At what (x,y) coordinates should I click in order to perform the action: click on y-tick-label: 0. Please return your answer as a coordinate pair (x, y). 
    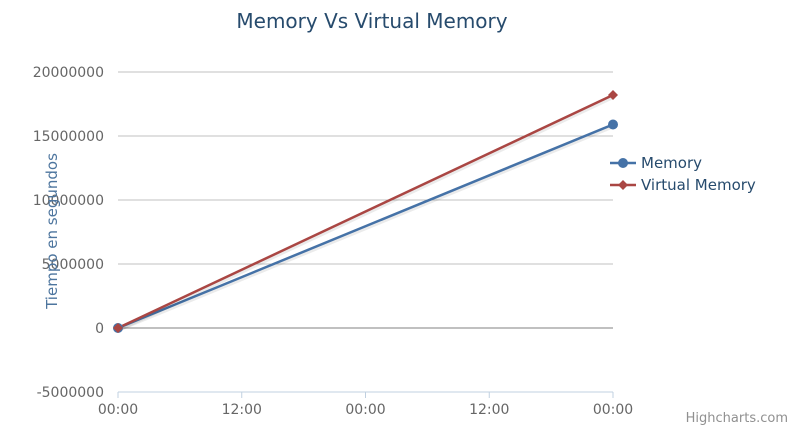
    Looking at the image, I should click on (99, 329).